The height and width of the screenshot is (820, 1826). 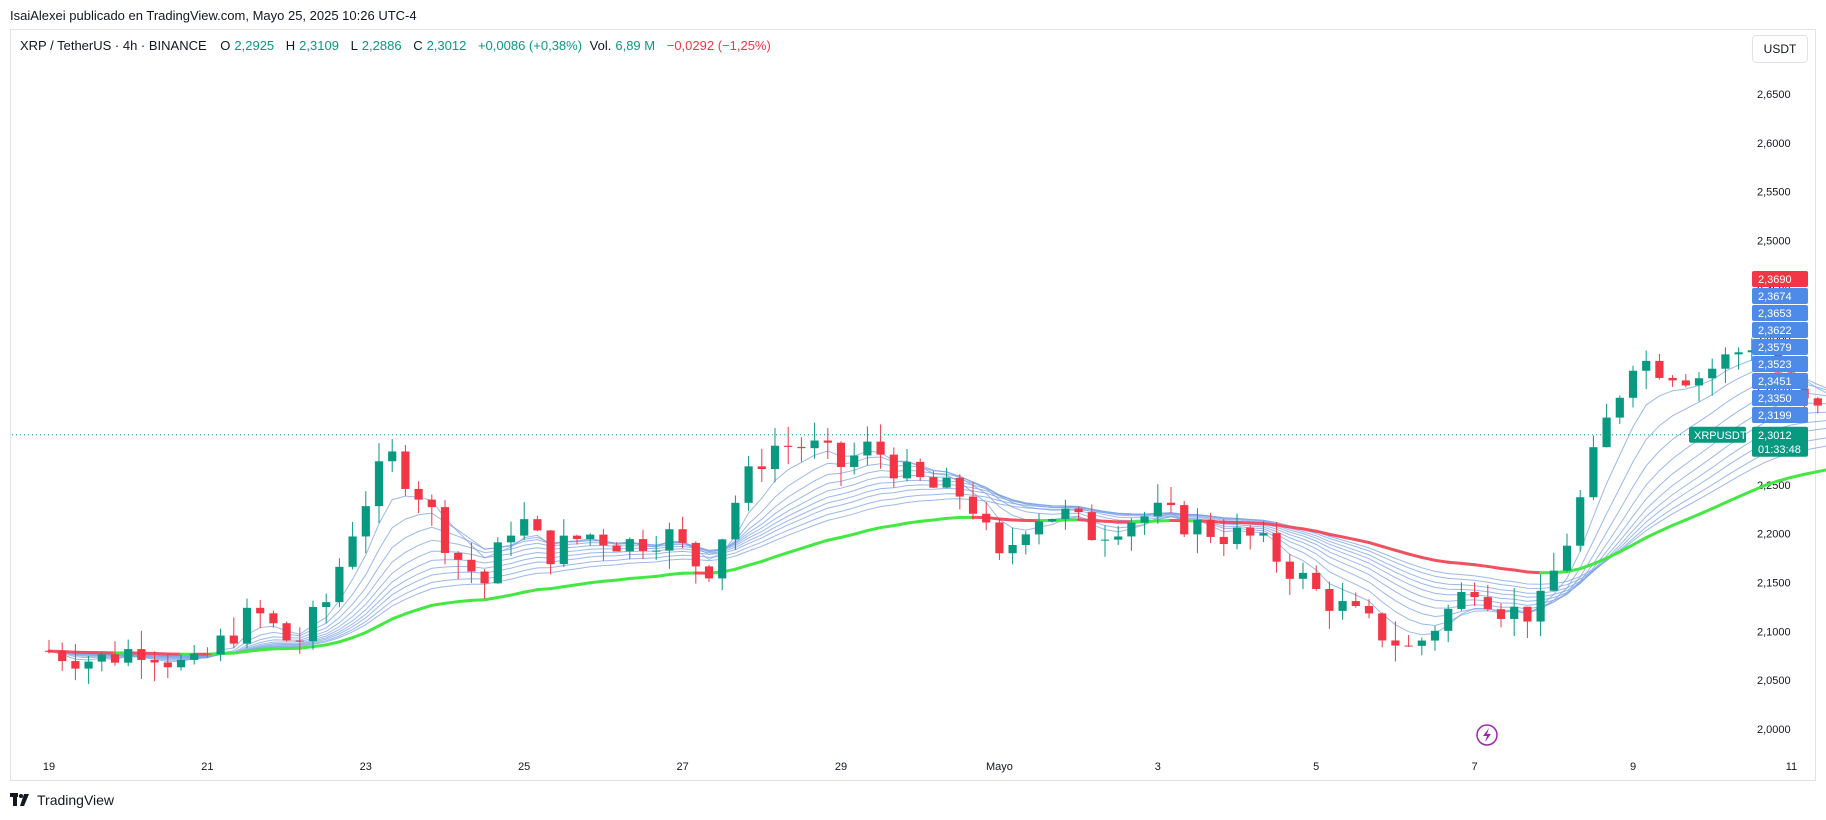 What do you see at coordinates (1487, 735) in the screenshot?
I see `lightning-event-icon` at bounding box center [1487, 735].